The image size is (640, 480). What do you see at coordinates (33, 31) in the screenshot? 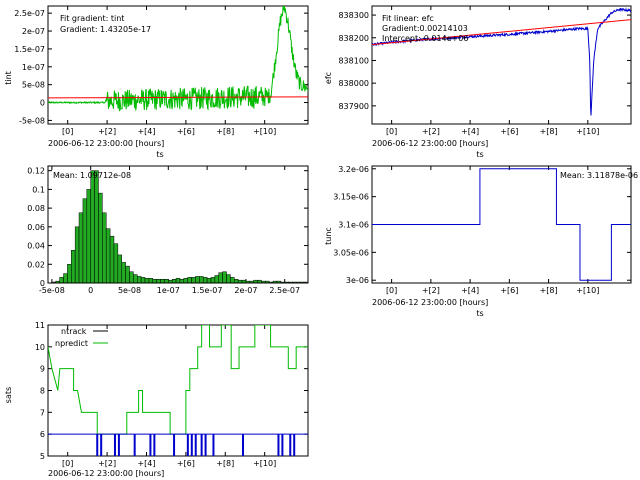
I see `tint-y-tick-label: 2e-07` at bounding box center [33, 31].